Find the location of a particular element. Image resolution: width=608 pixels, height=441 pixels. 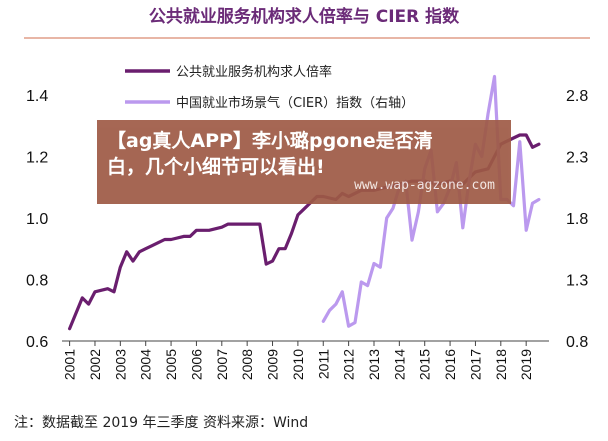

y-left-tick-label: 1.4 is located at coordinates (37, 96).